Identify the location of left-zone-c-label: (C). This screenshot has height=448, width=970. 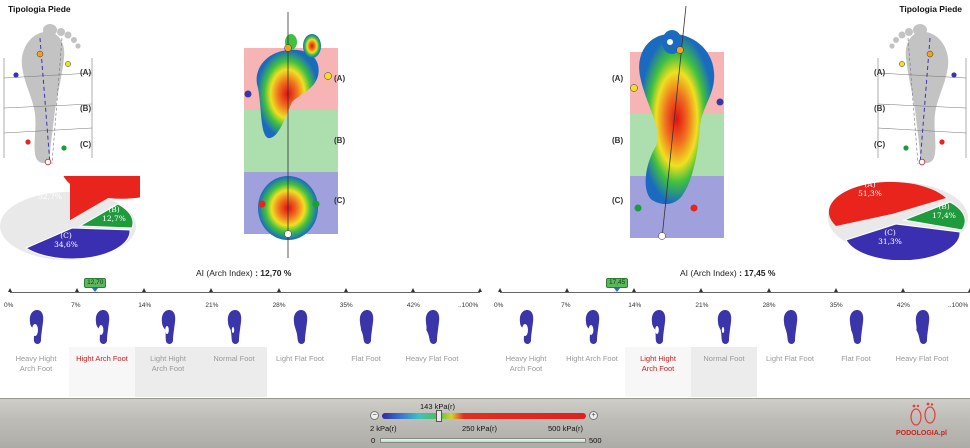
(86, 144).